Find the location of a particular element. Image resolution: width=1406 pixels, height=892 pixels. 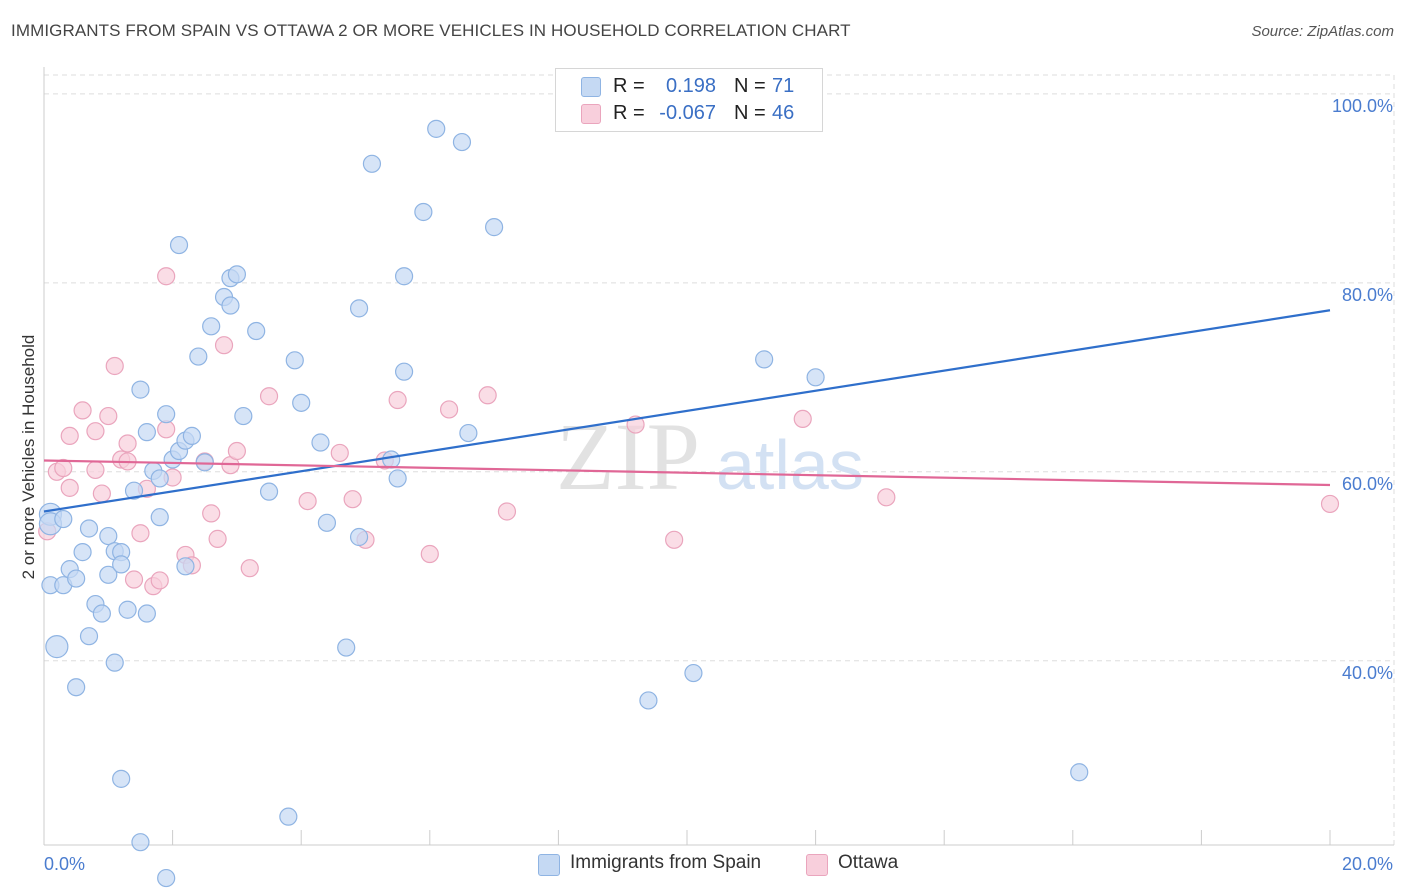

trend-line-ottawa is located at coordinates (687, 473).